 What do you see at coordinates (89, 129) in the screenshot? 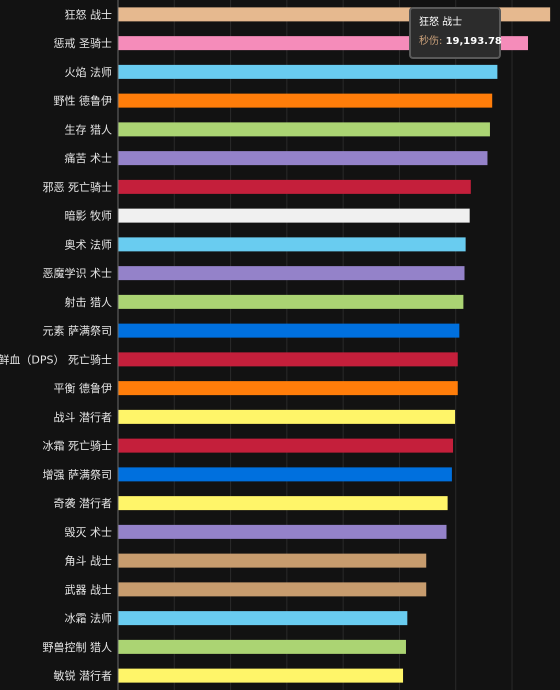
I see `category-label: 生存 猎人` at bounding box center [89, 129].